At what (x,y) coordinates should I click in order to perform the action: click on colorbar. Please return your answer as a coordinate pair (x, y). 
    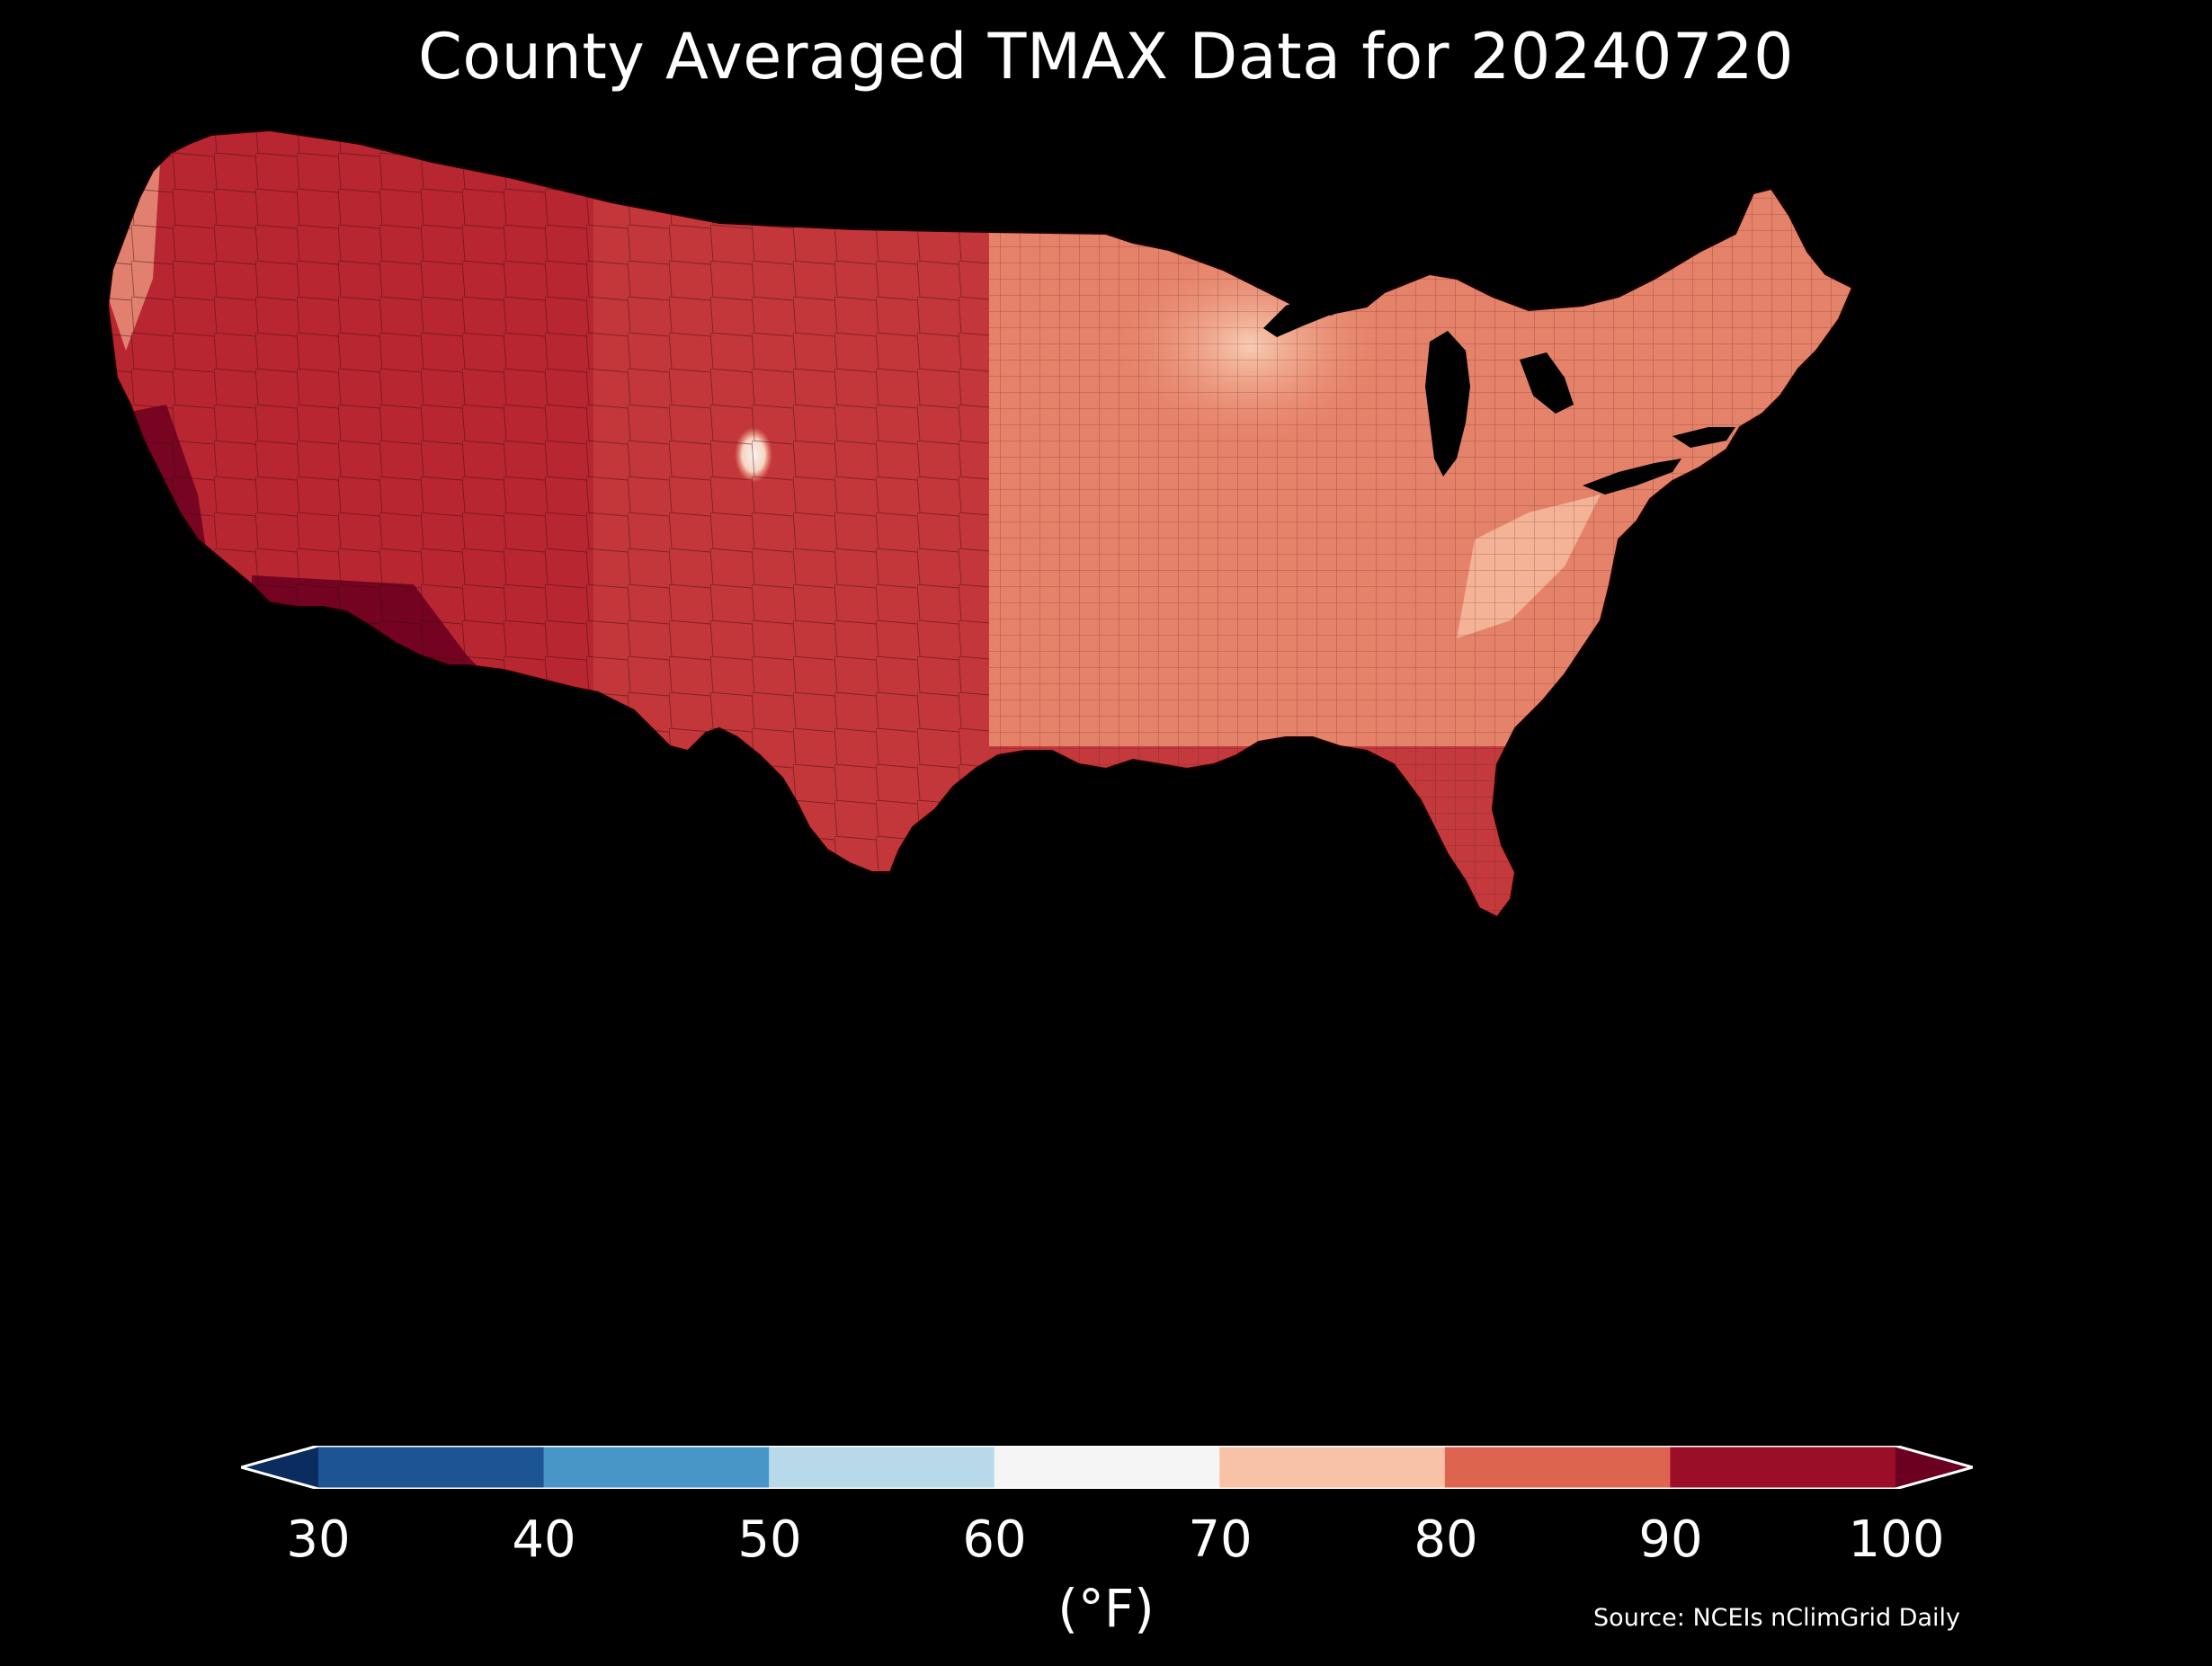
    Looking at the image, I should click on (1107, 1468).